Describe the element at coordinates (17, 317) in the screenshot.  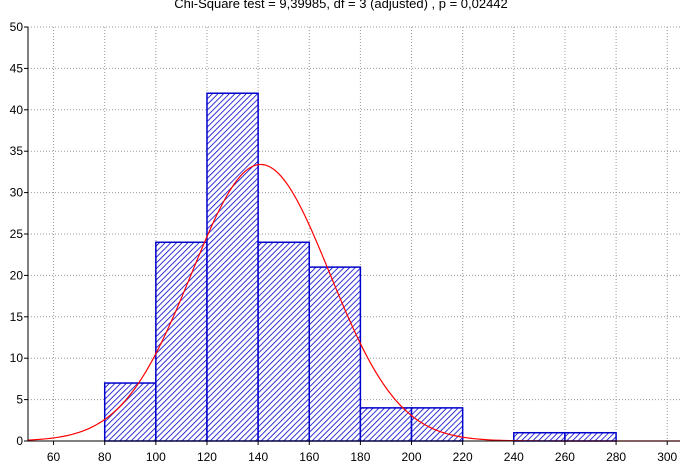
I see `y-tick-label: 15` at that location.